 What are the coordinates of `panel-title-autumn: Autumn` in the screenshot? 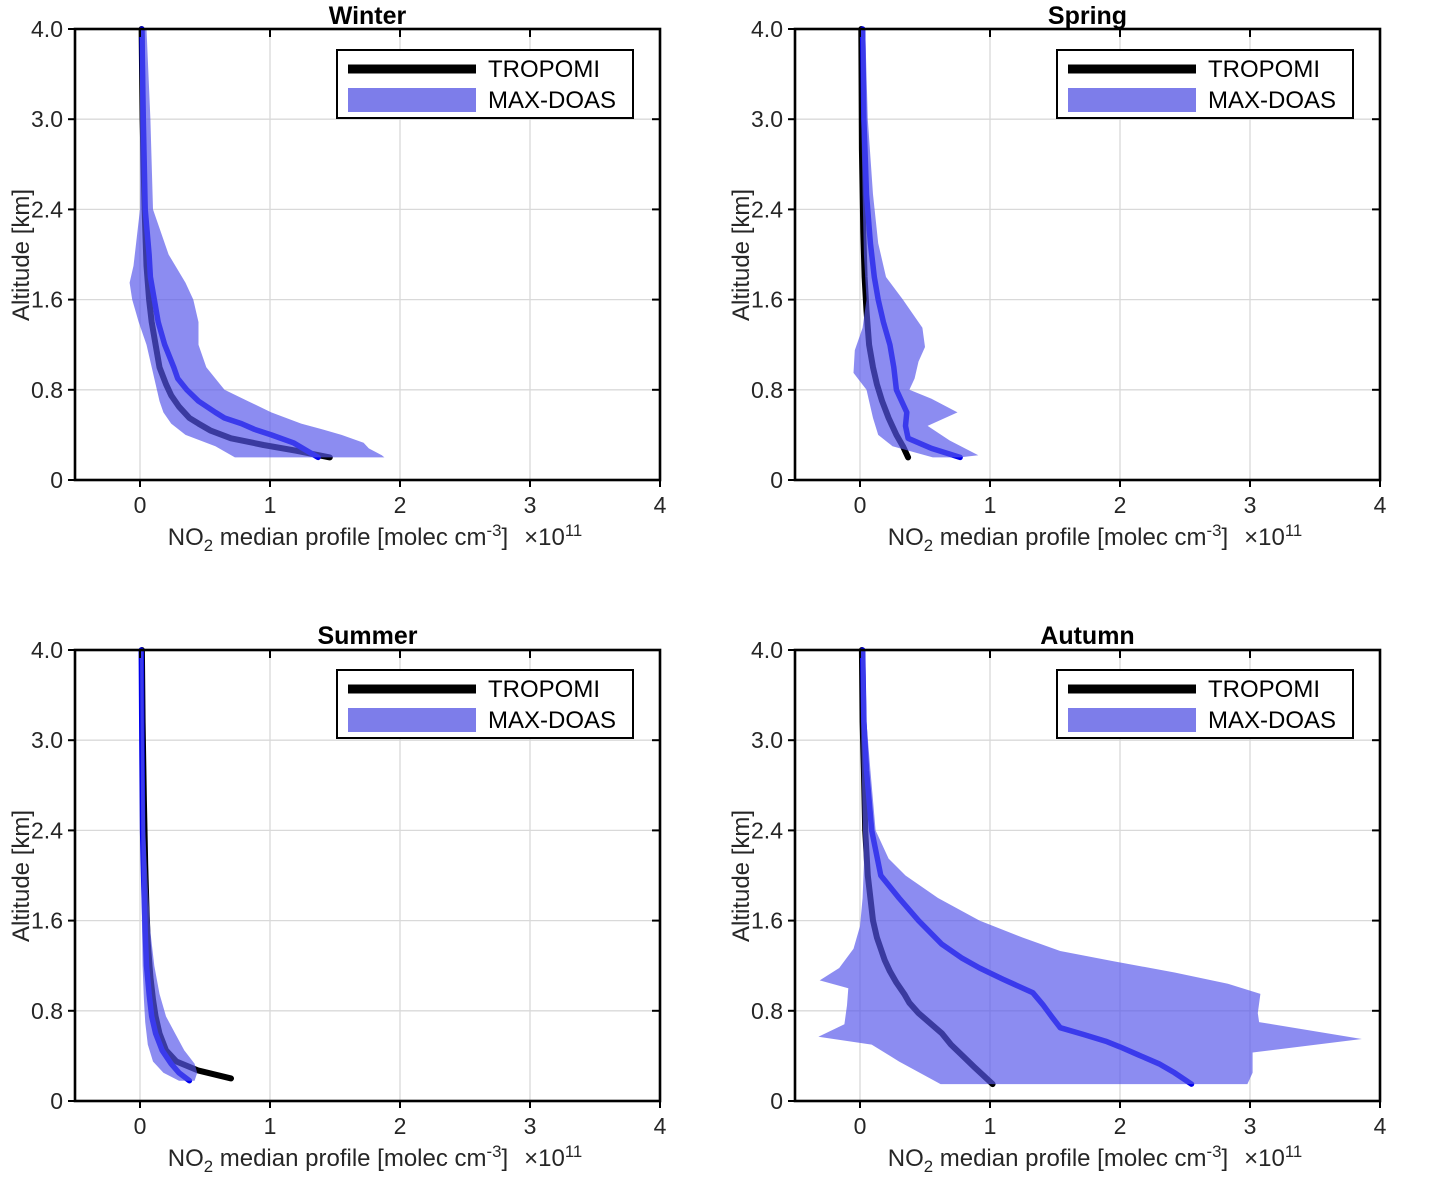 It's located at (1087, 636).